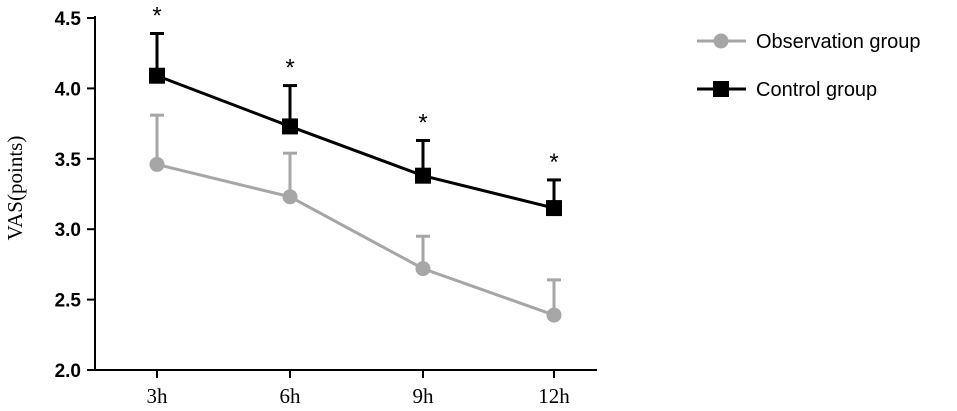 This screenshot has width=957, height=411. I want to click on y-tick-label: 3.5, so click(68, 160).